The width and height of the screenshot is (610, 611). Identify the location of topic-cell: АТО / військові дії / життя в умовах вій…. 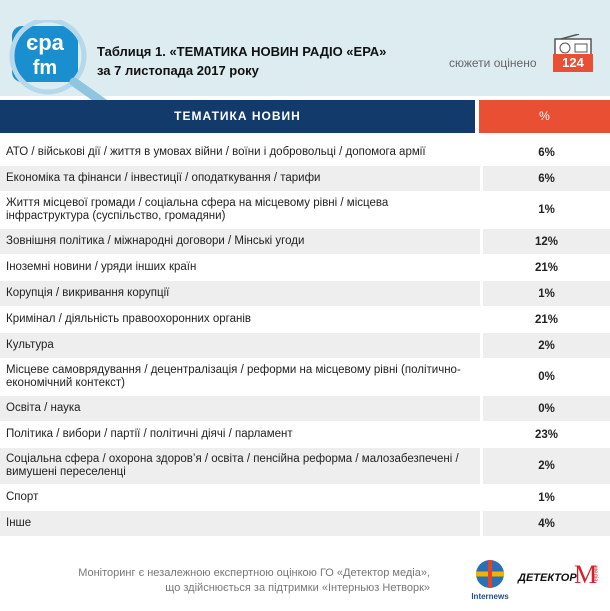
(216, 152).